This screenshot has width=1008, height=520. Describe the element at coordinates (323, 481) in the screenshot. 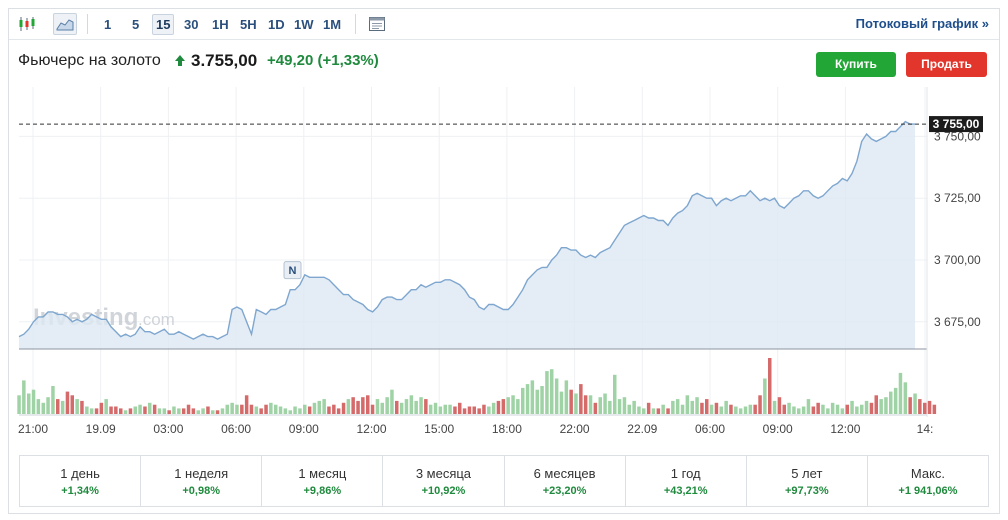

I see `period-1-month: 1 месяц +9,86%` at that location.